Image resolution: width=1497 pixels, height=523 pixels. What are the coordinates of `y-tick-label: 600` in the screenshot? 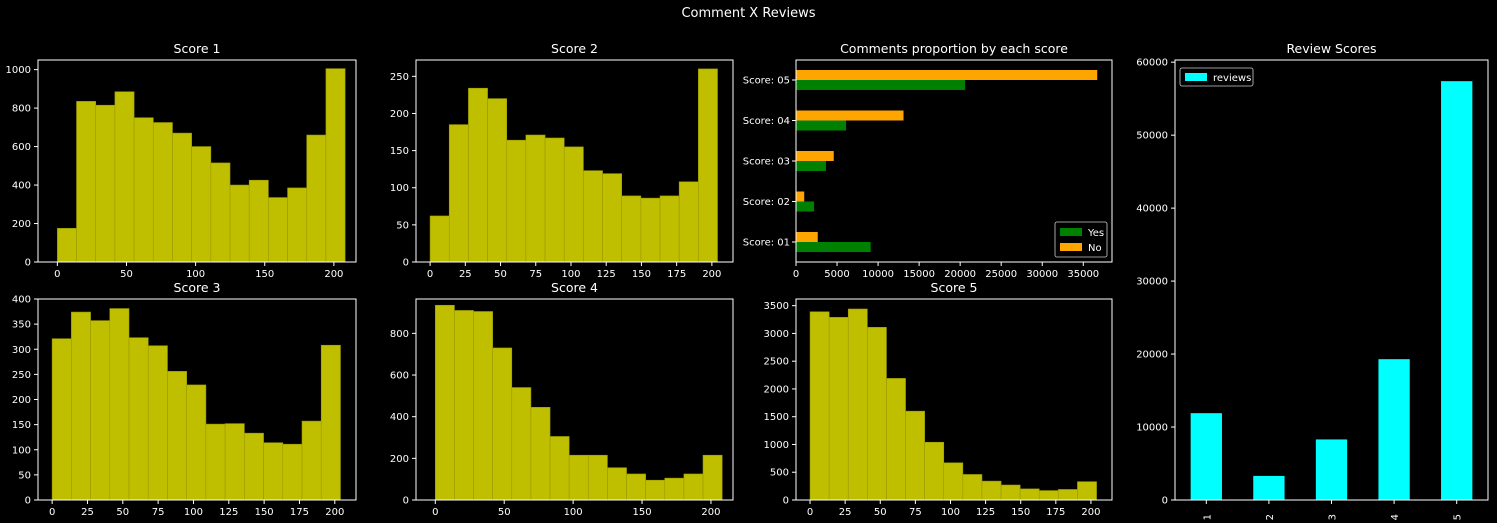 It's located at (399, 376).